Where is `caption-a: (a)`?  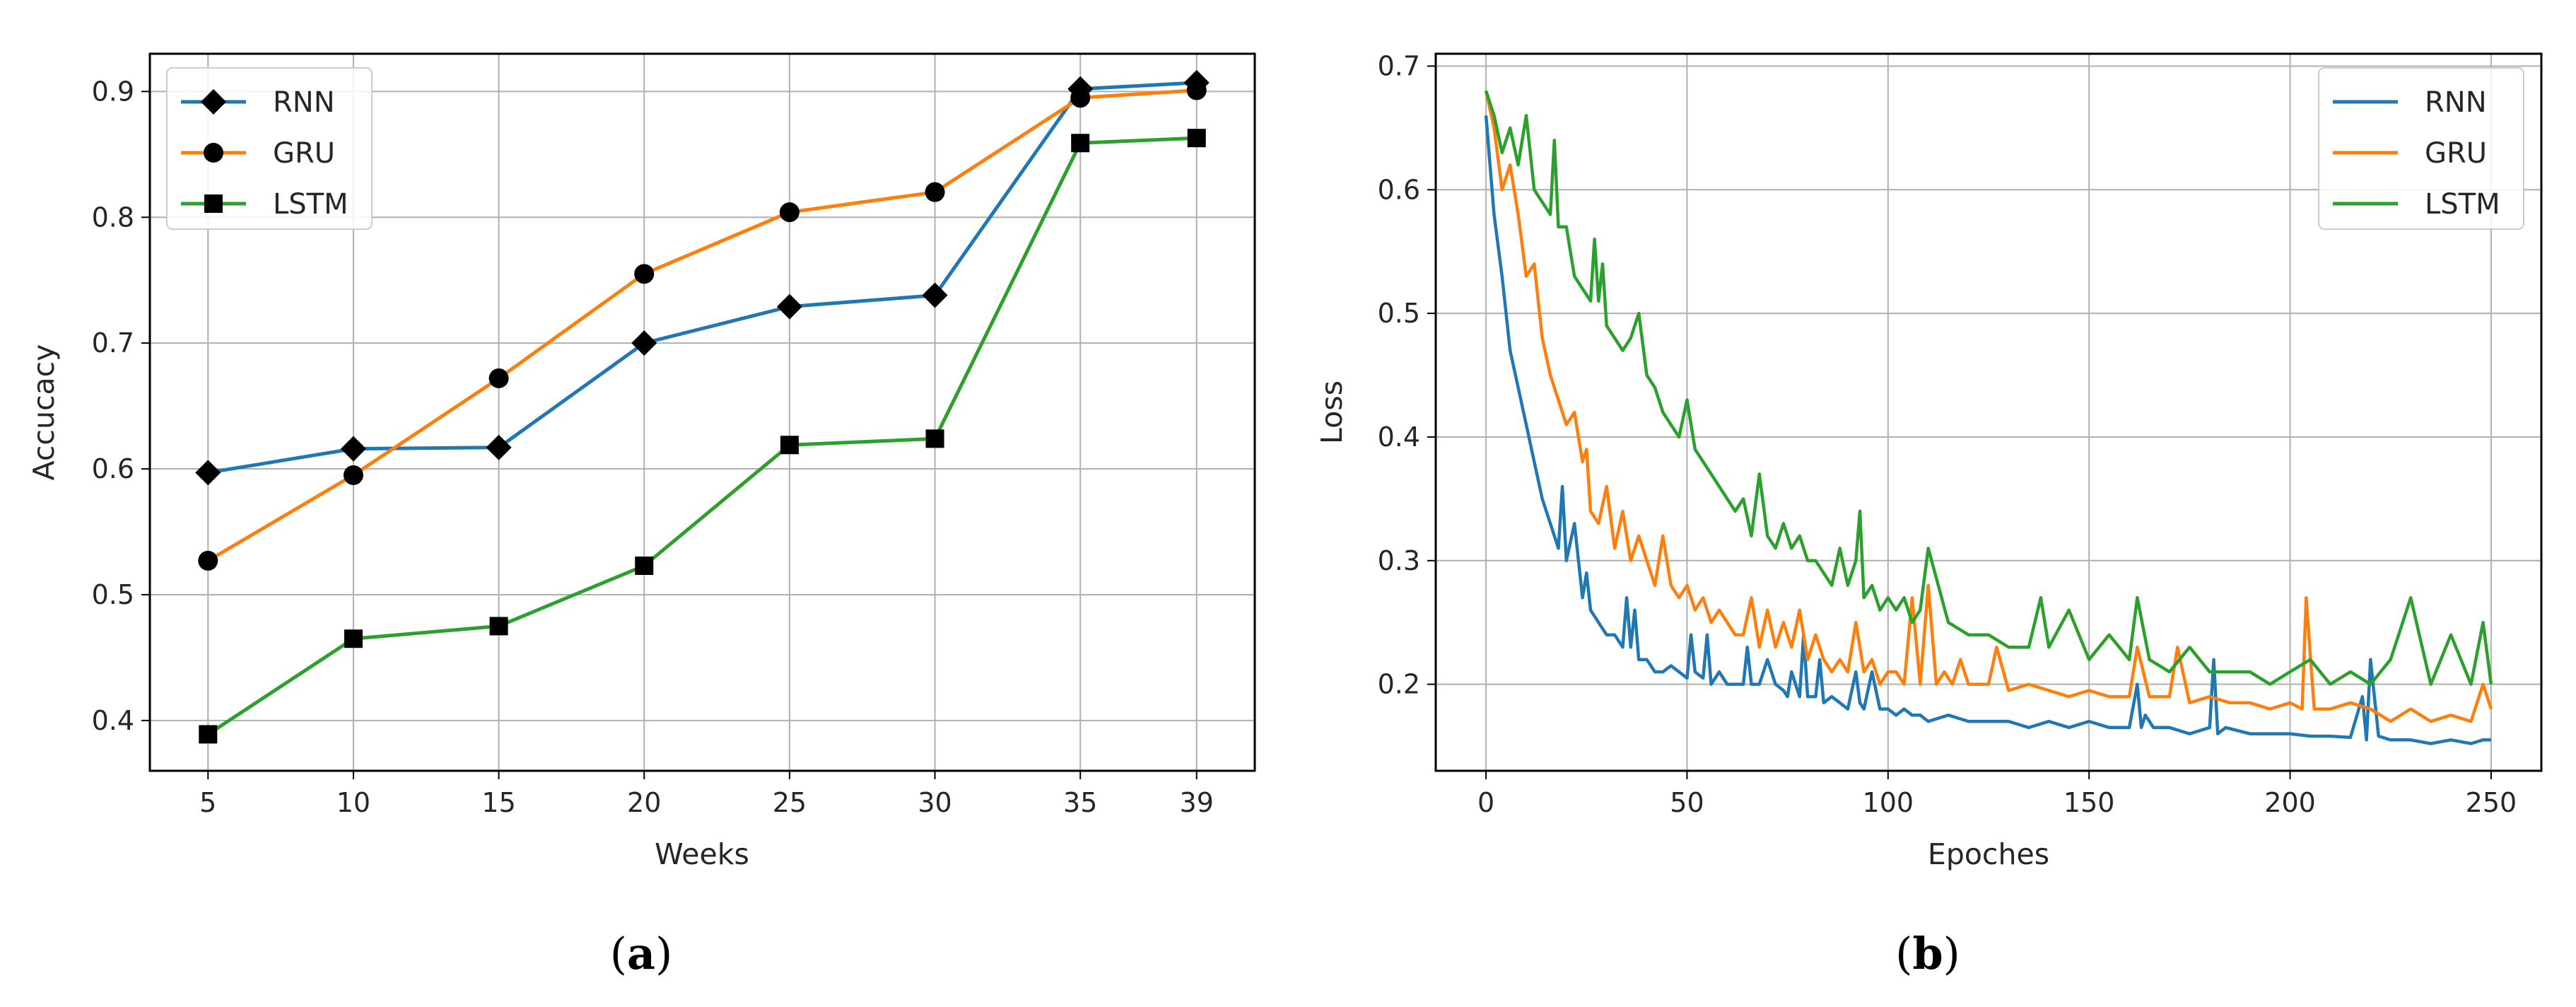 caption-a: (a) is located at coordinates (642, 953).